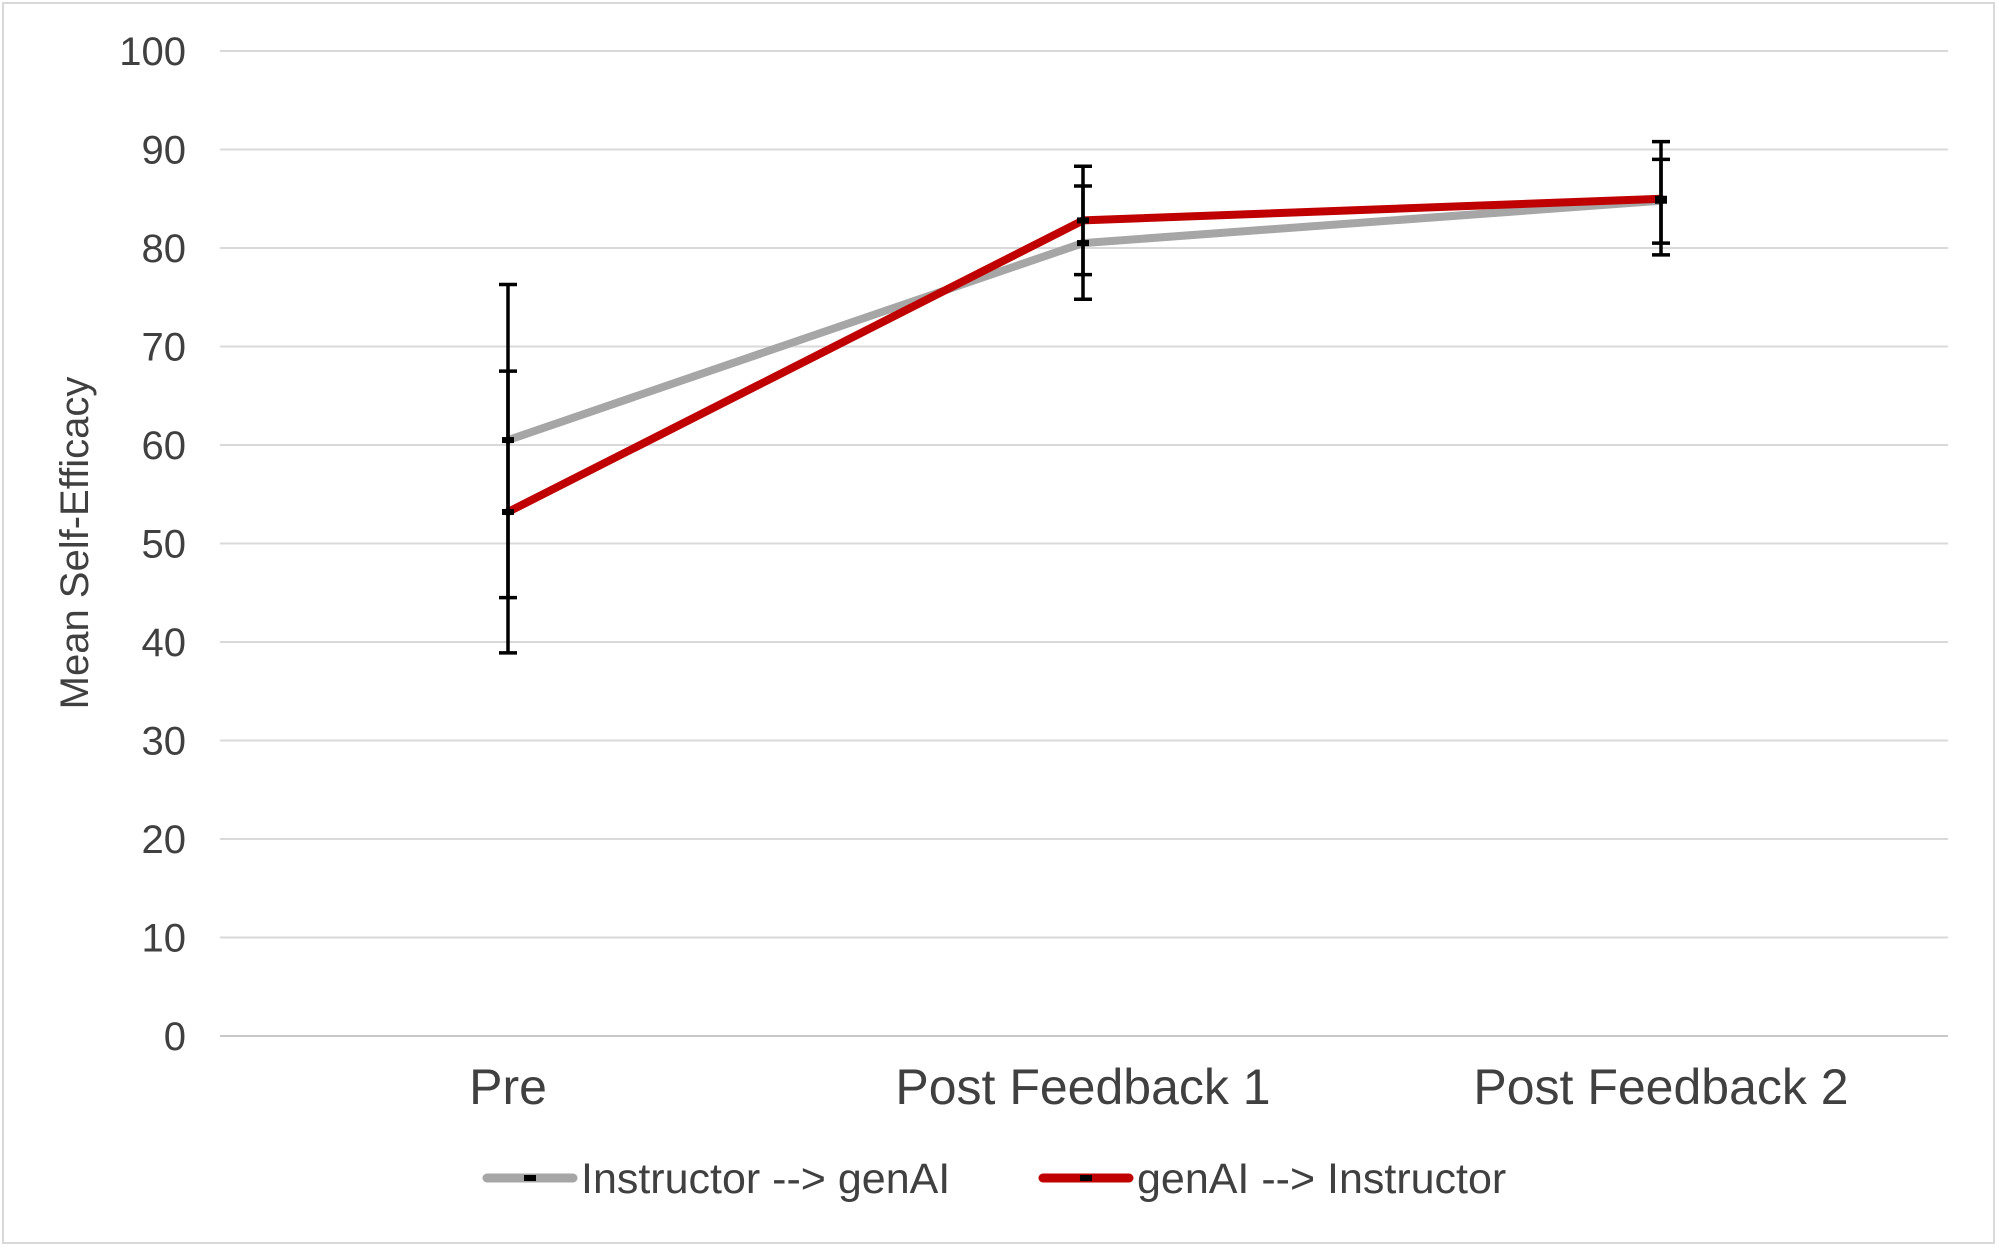 The image size is (1999, 1248). Describe the element at coordinates (1321, 1179) in the screenshot. I see `legend-label: genAI --> Instructor` at that location.